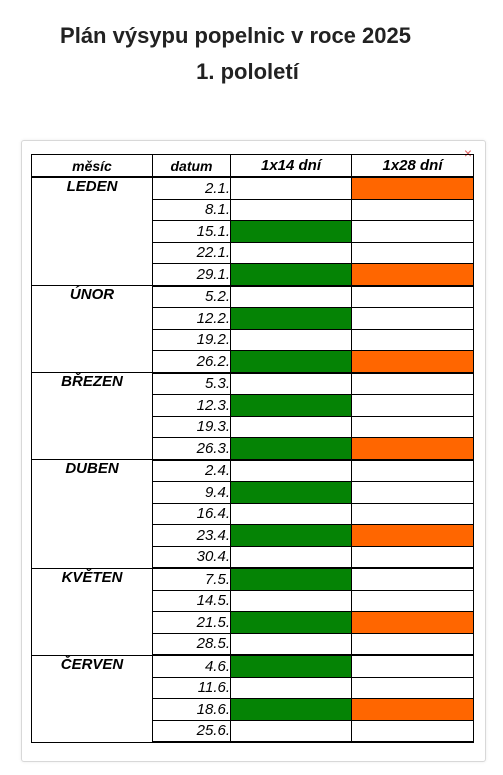 The image size is (503, 775). I want to click on page-title: Plán výsypu popelnic v roce 2025, so click(235, 35).